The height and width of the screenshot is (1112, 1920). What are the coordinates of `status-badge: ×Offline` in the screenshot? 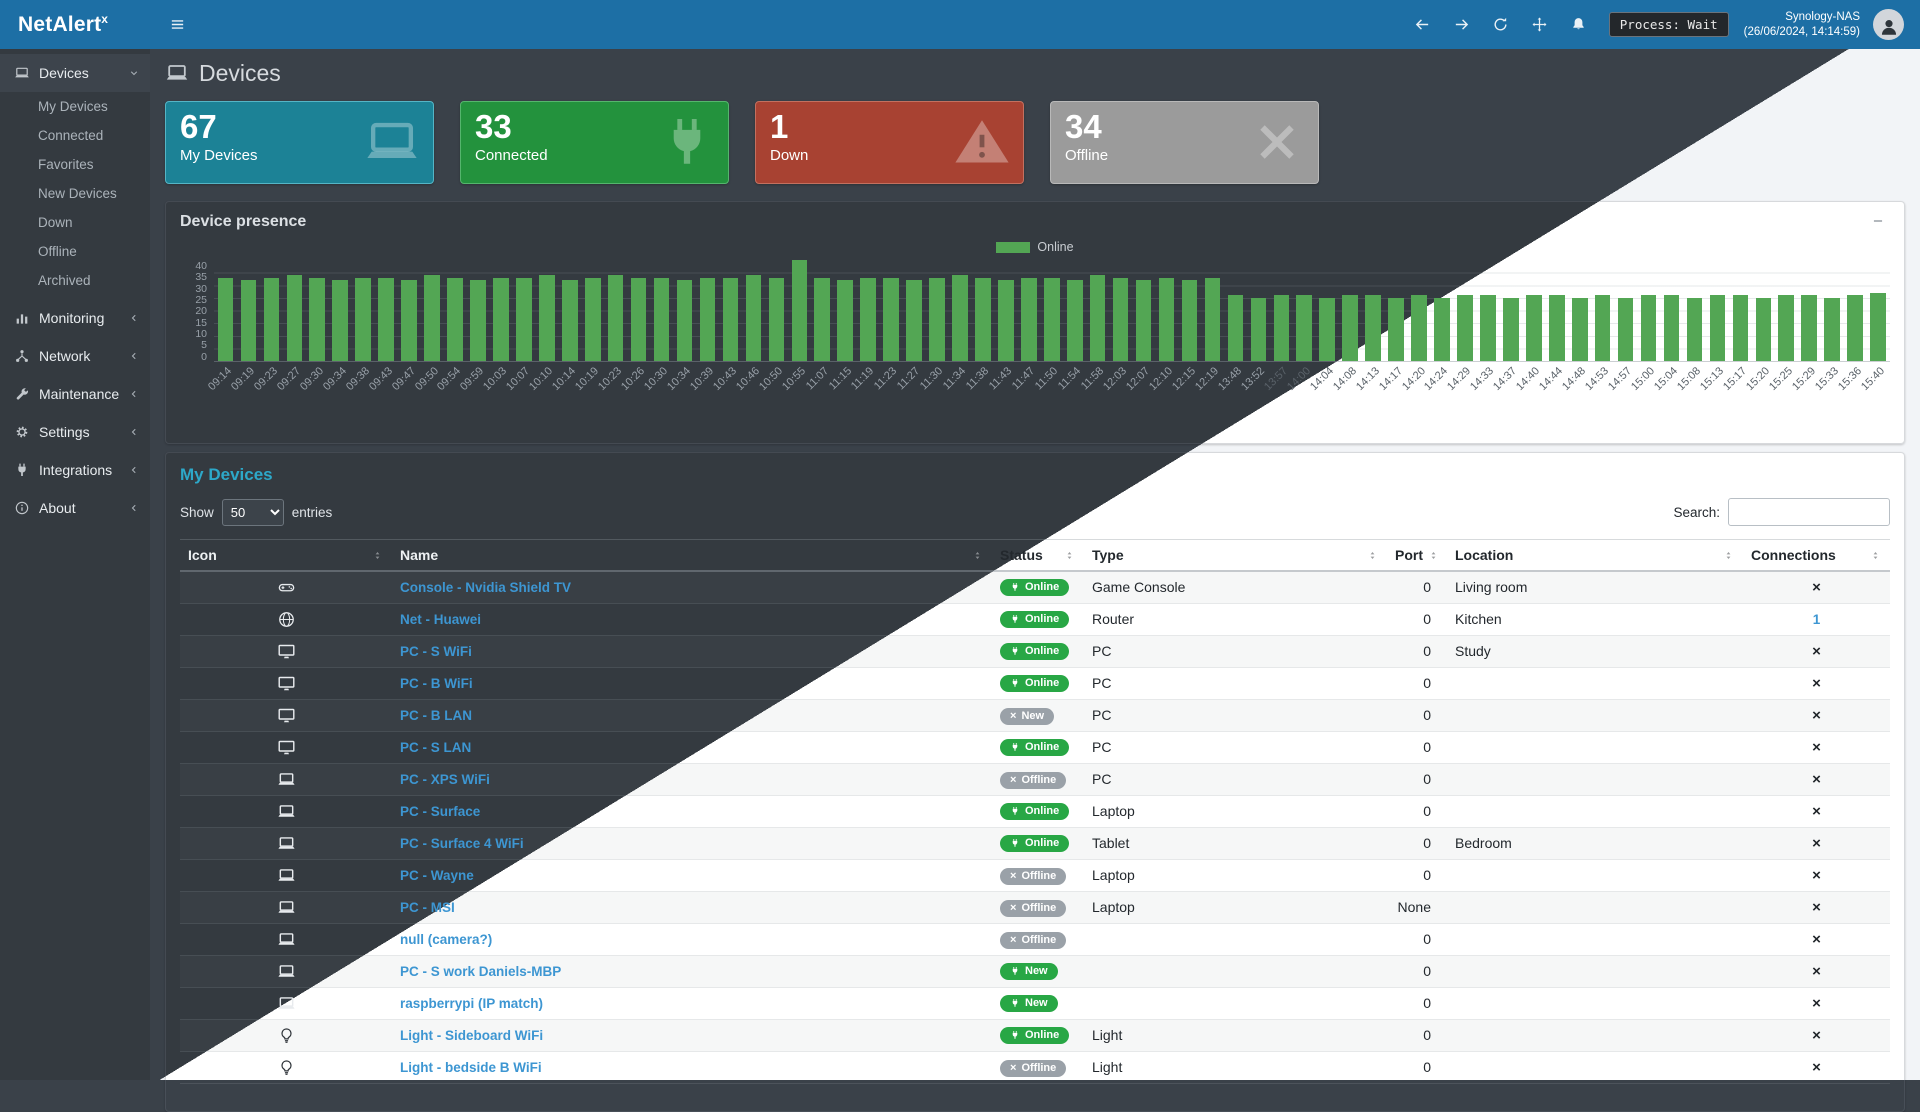 It's located at (1033, 780).